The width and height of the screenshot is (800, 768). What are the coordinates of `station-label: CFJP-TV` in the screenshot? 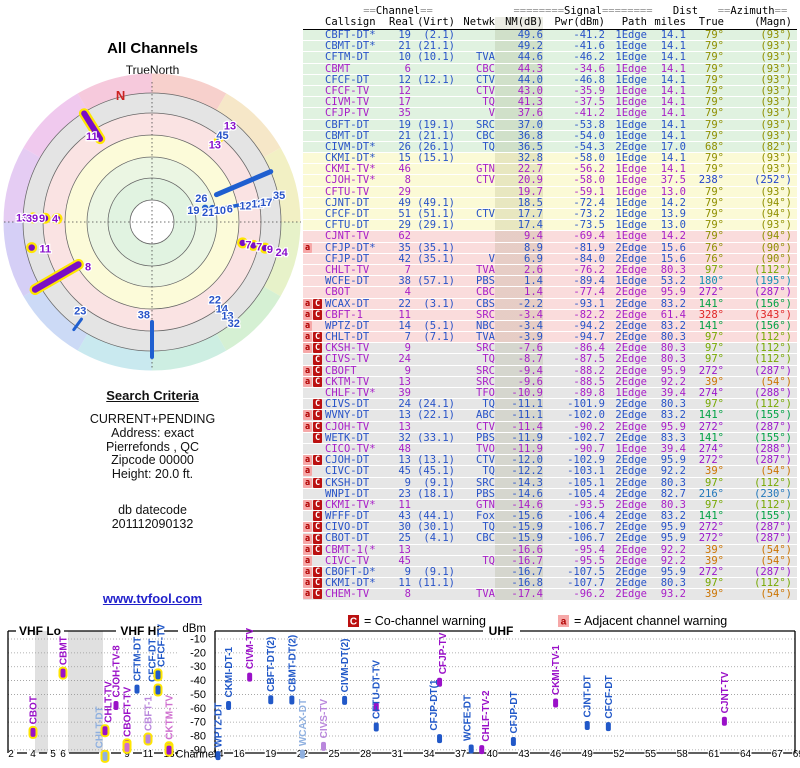 It's located at (443, 653).